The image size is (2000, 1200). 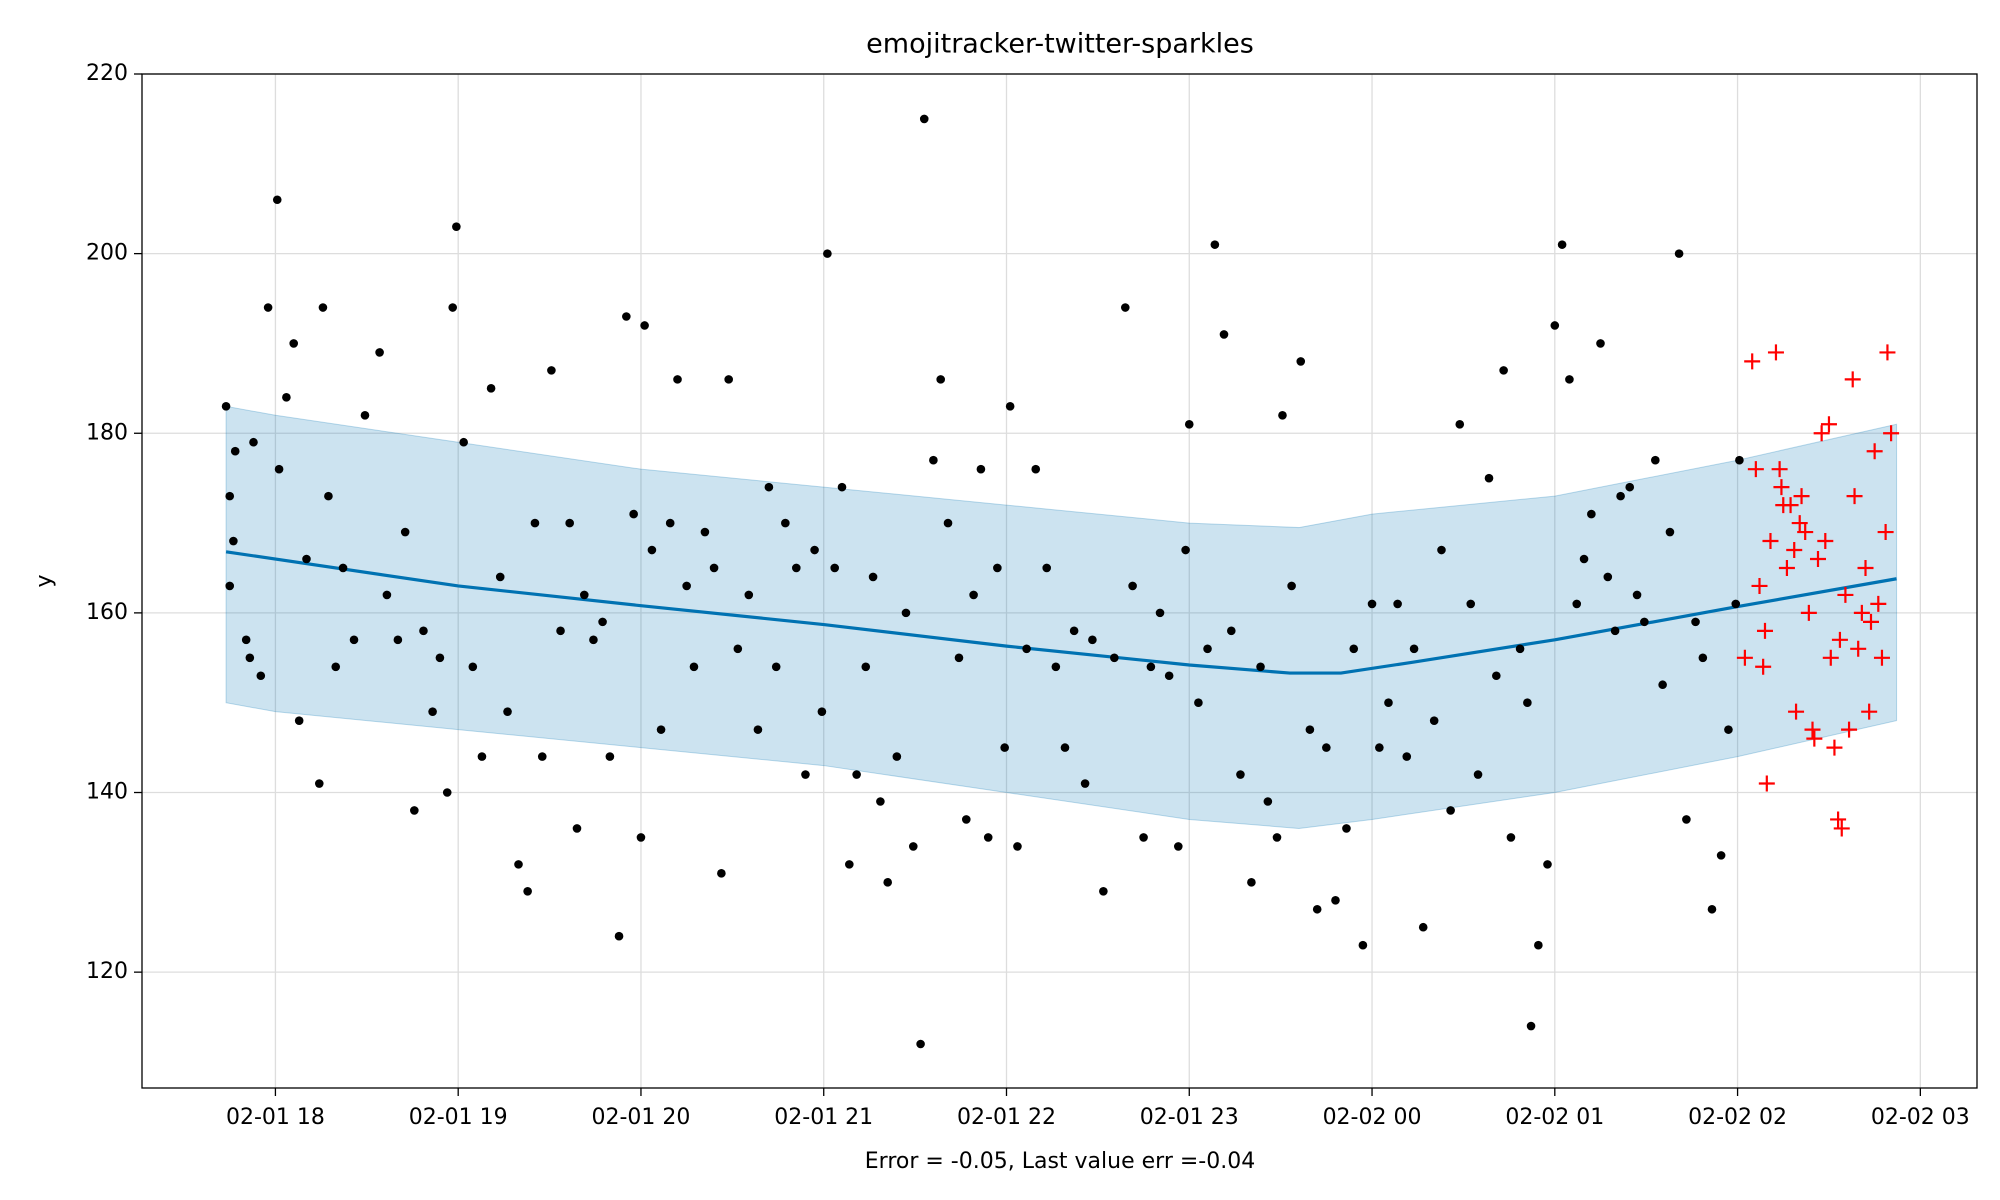 What do you see at coordinates (1372, 1117) in the screenshot?
I see `x-tick-label: 02-02 00` at bounding box center [1372, 1117].